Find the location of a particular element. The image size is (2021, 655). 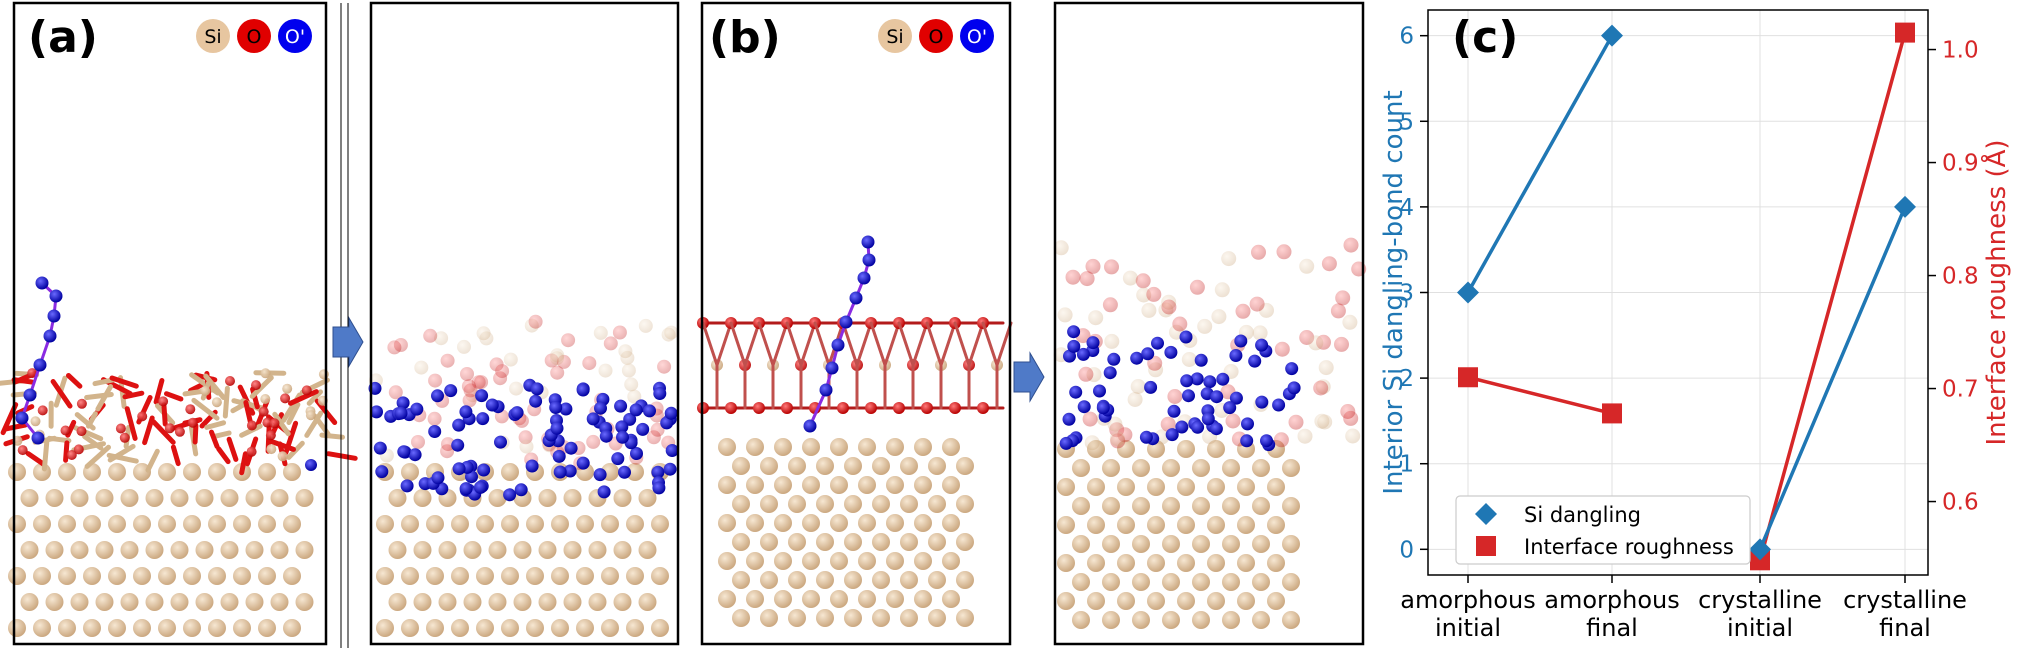

x-tick-label: amorphous is located at coordinates (1467, 600).